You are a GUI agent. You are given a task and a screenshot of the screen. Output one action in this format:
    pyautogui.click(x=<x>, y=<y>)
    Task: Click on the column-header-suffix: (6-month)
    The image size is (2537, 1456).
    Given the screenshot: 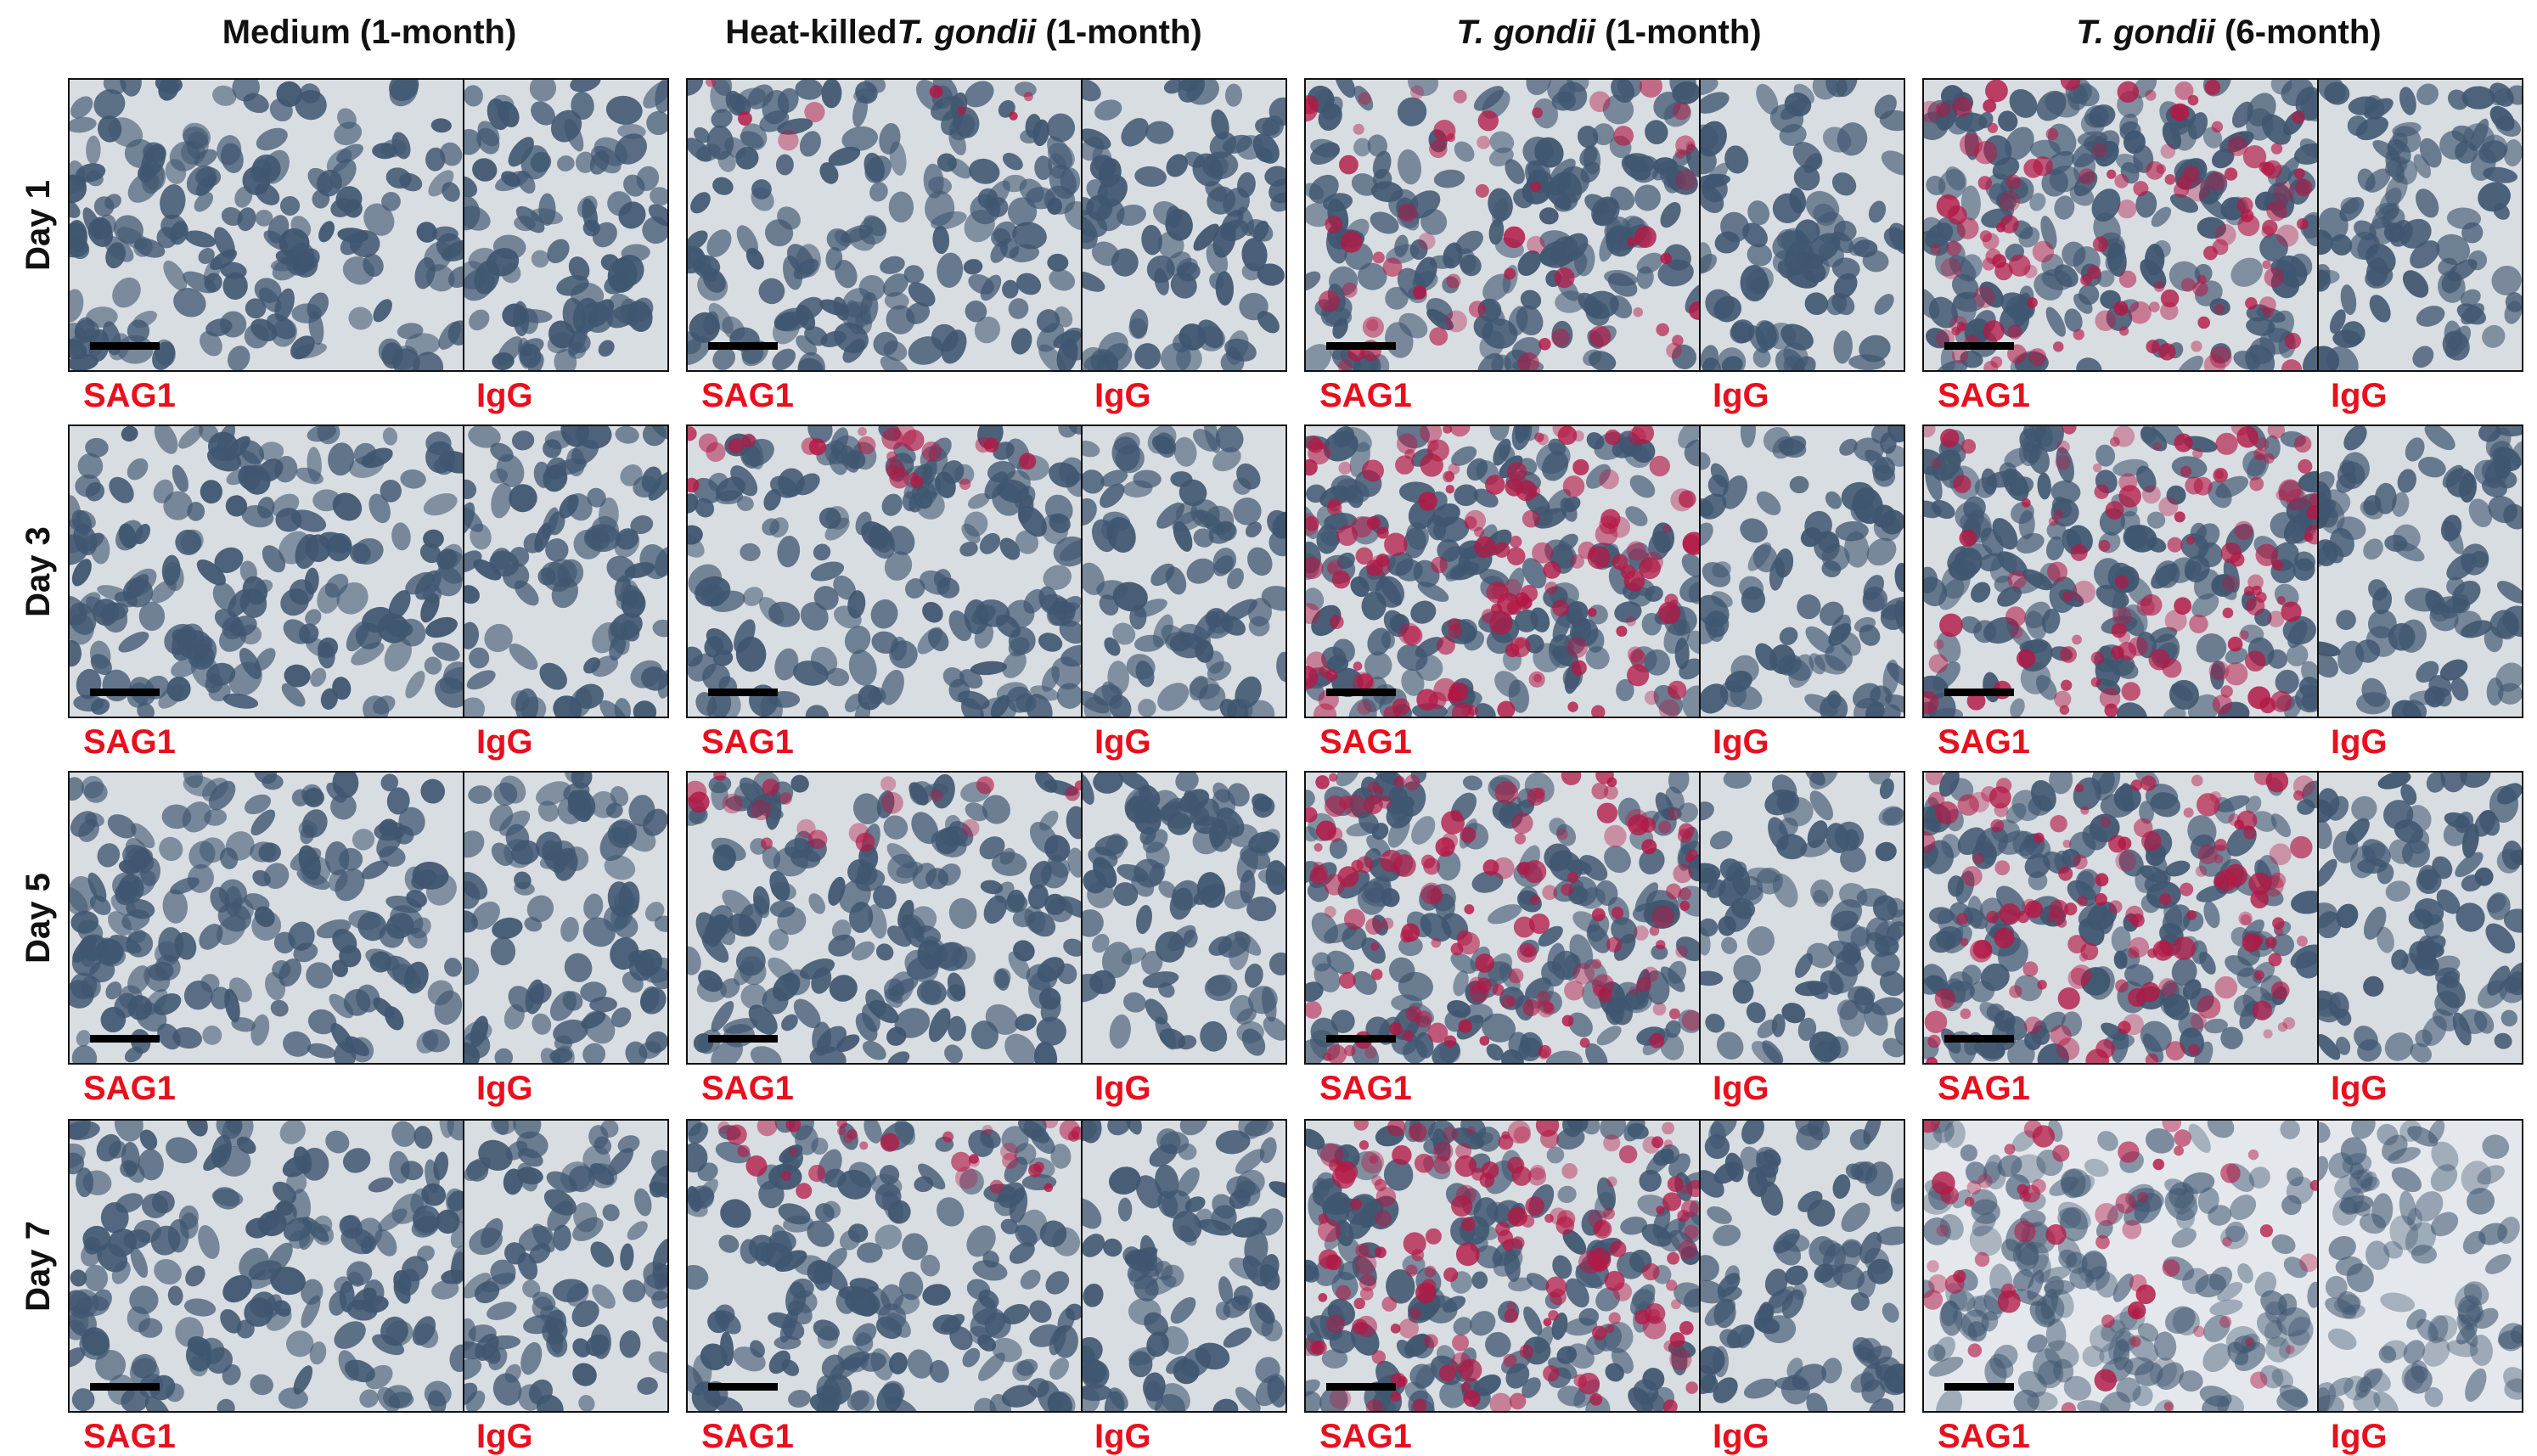 What is the action you would take?
    pyautogui.click(x=2298, y=33)
    